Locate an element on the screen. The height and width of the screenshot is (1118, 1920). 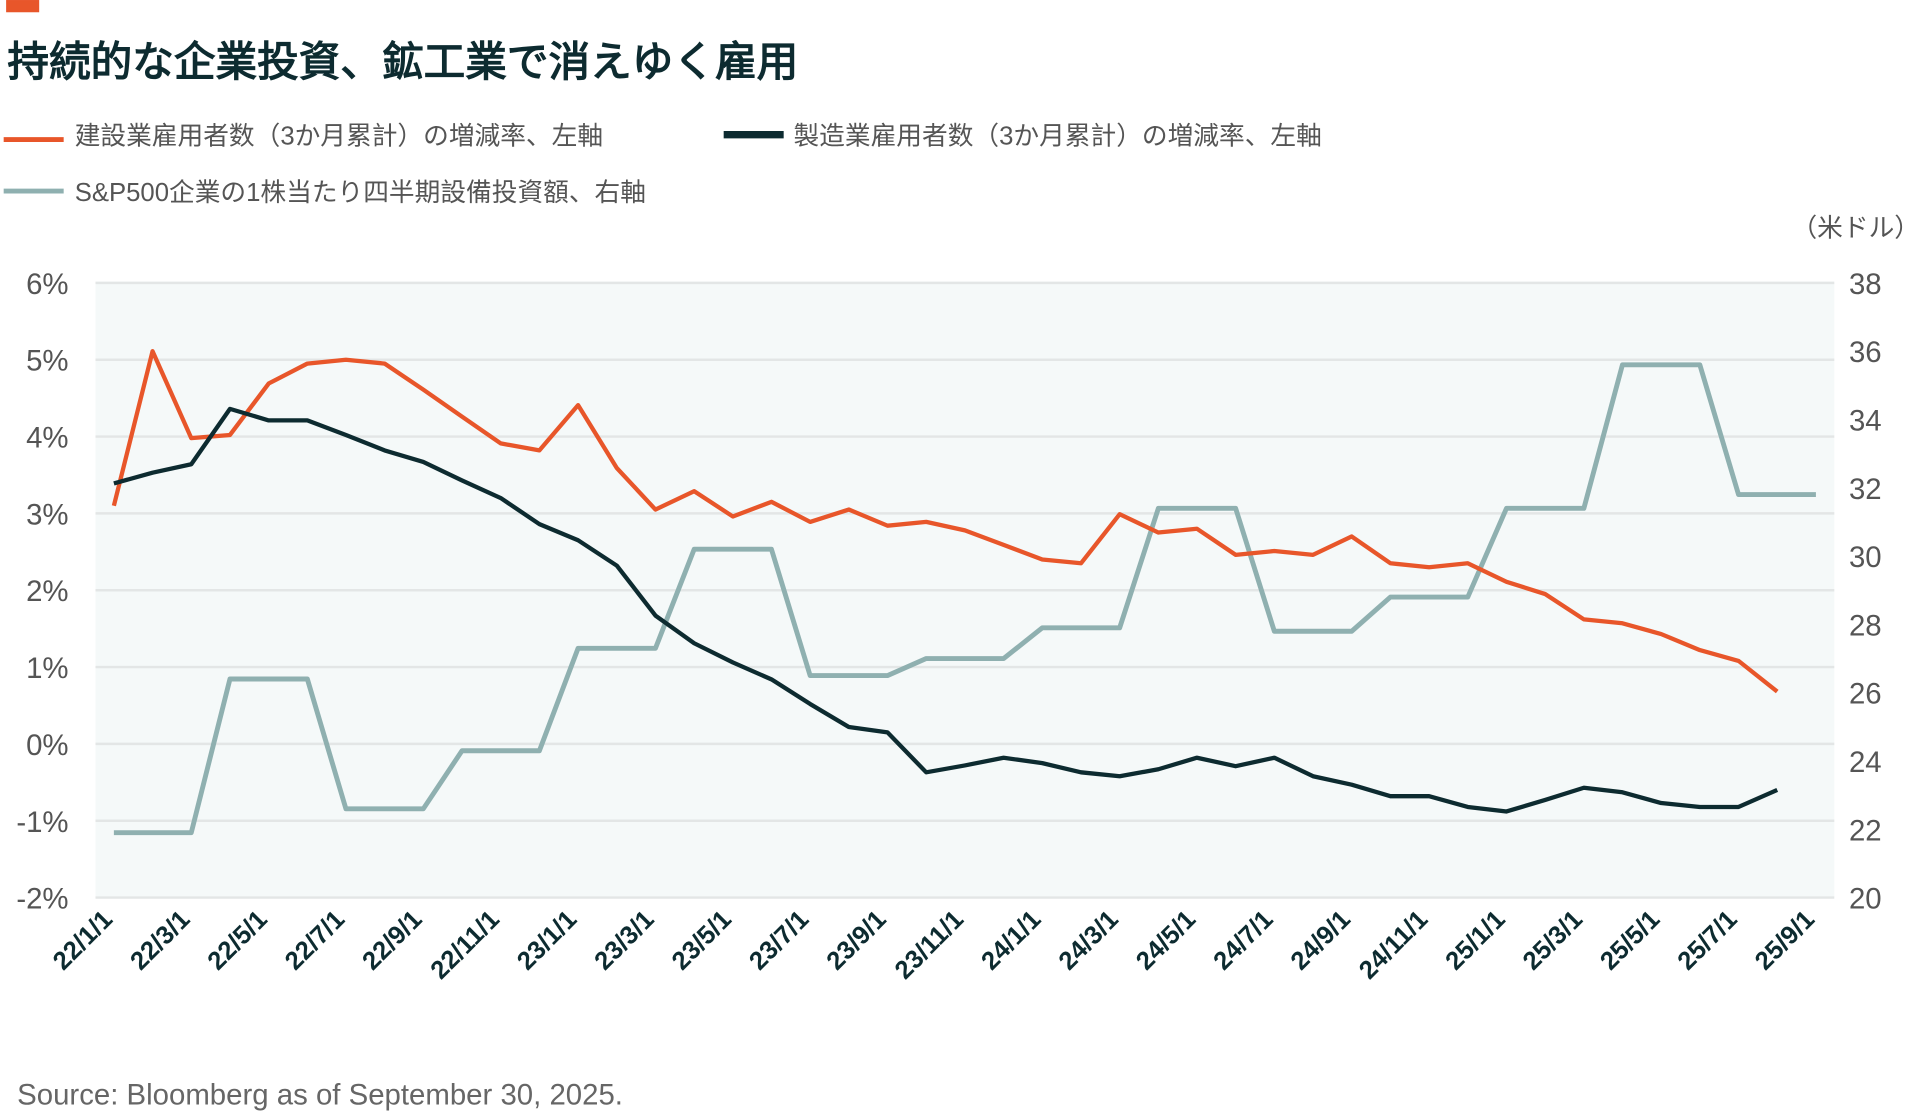
x-tick-label: 24/9/1 is located at coordinates (1321, 940).